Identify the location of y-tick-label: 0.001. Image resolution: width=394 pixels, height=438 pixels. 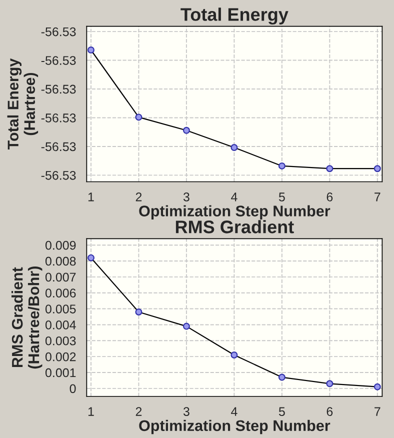
(60, 373).